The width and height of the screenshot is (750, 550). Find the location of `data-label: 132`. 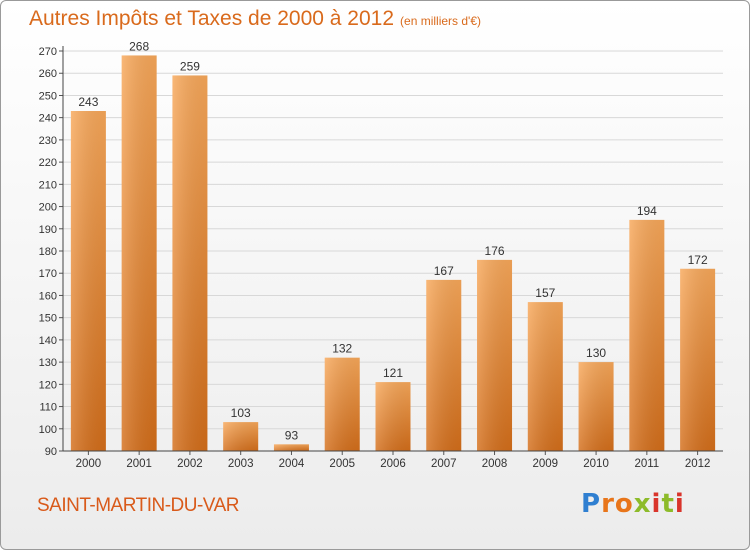

data-label: 132 is located at coordinates (342, 349).